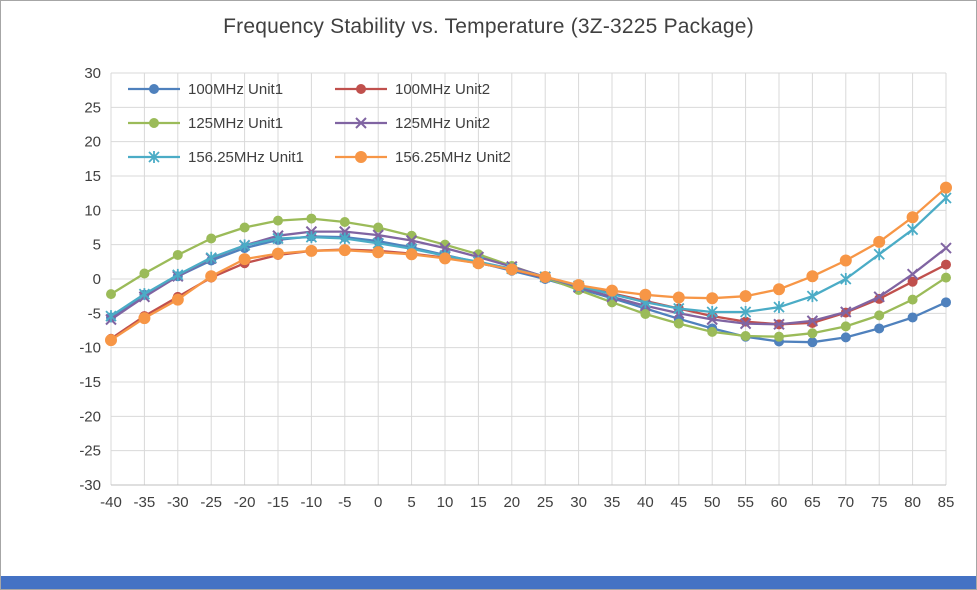  What do you see at coordinates (92, 142) in the screenshot?
I see `y-tick-label: 20` at bounding box center [92, 142].